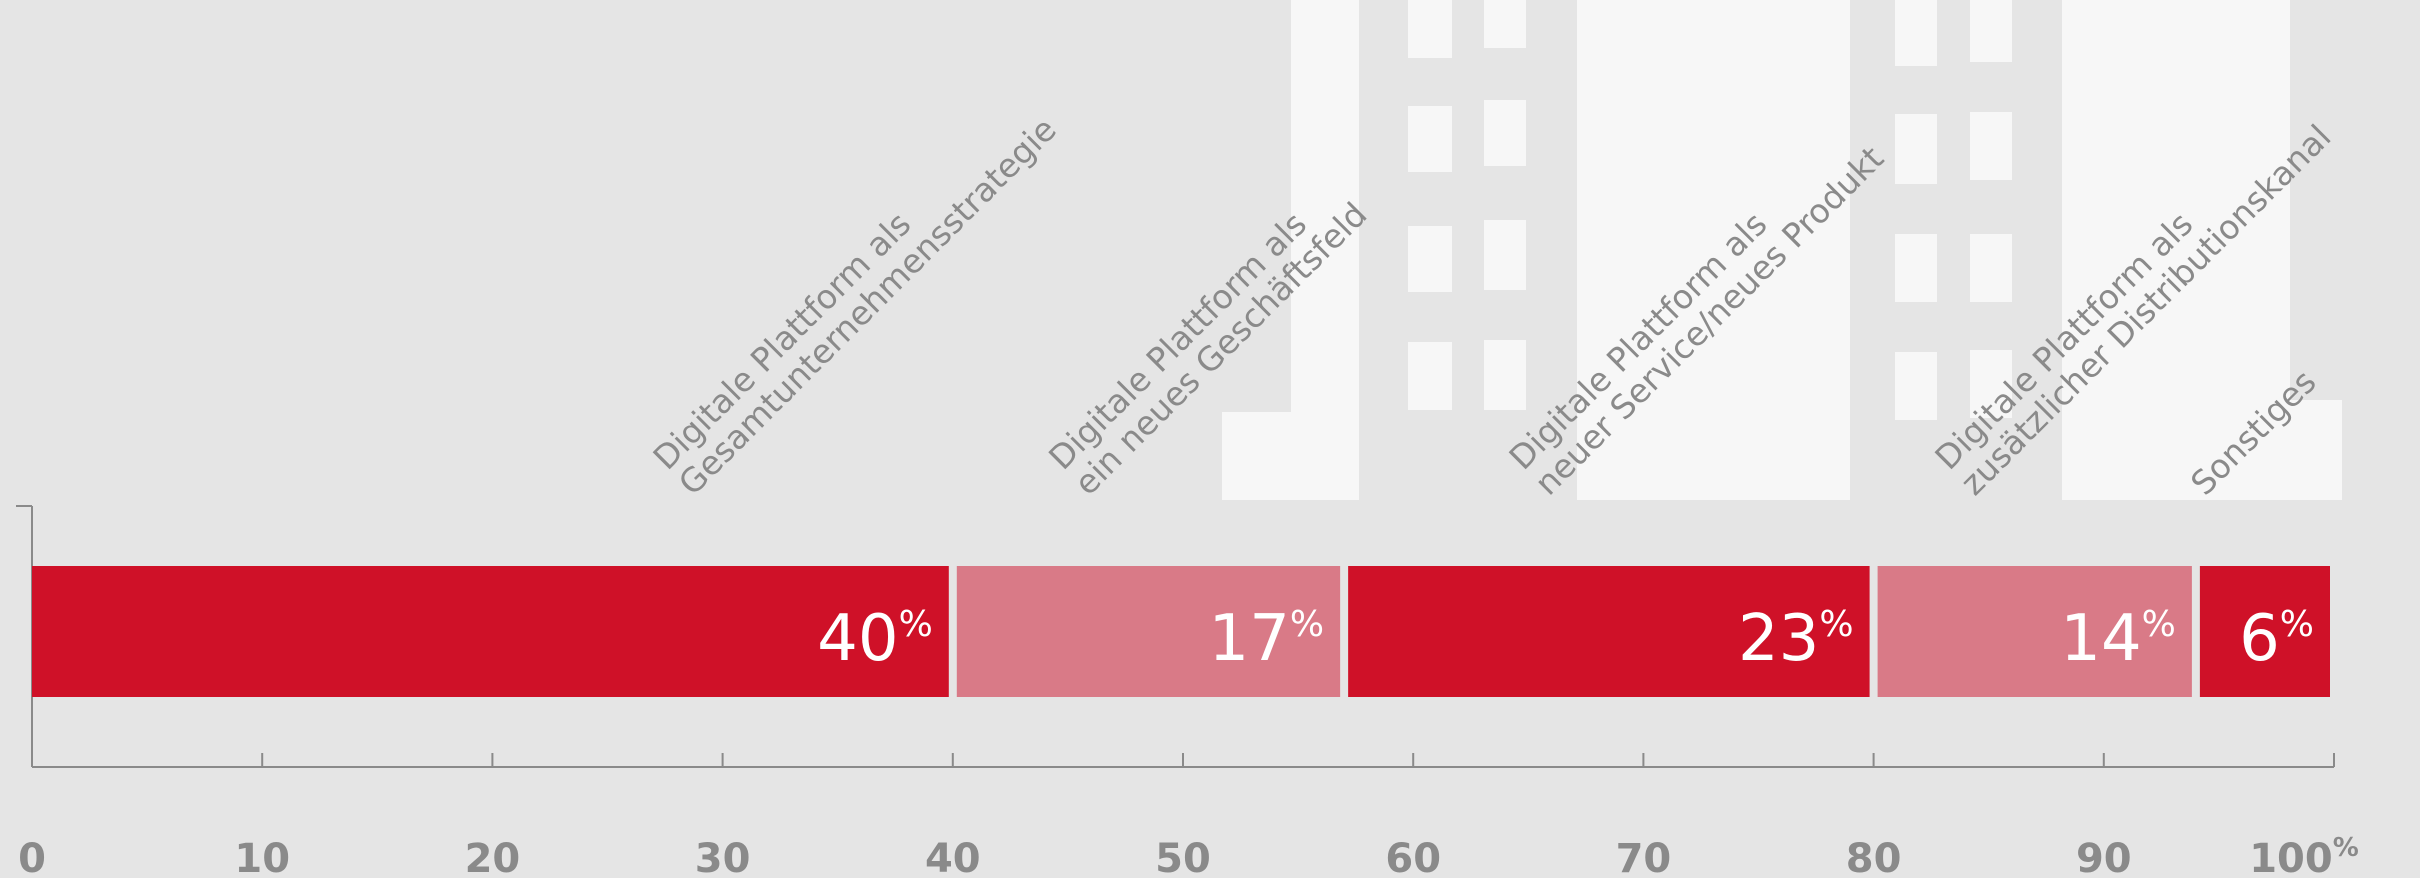  I want to click on value-label: 14%, so click(2118, 639).